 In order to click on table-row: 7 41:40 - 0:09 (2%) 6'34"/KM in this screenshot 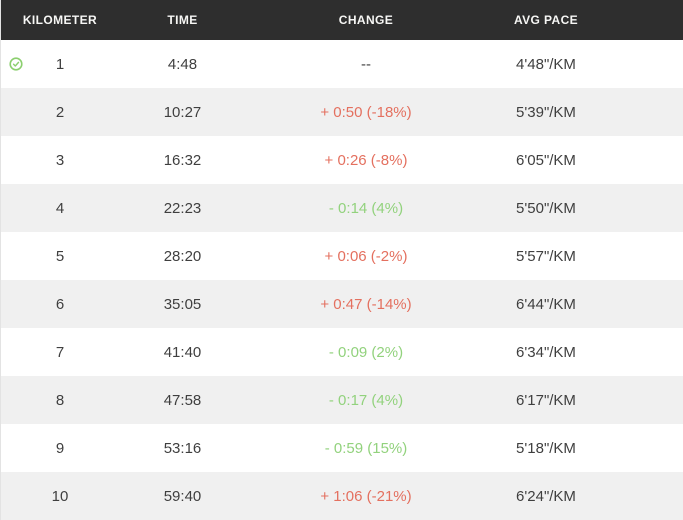, I will do `click(342, 352)`.